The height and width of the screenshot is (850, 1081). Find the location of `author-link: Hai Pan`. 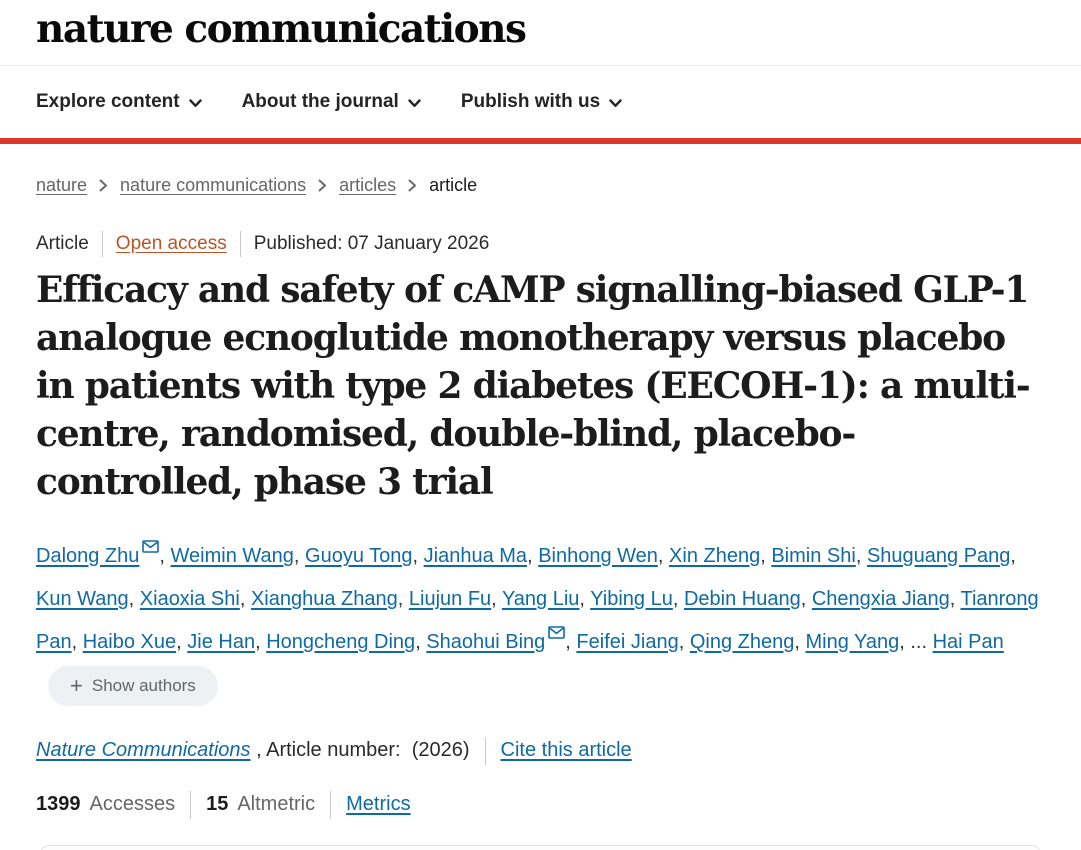

author-link: Hai Pan is located at coordinates (968, 641).